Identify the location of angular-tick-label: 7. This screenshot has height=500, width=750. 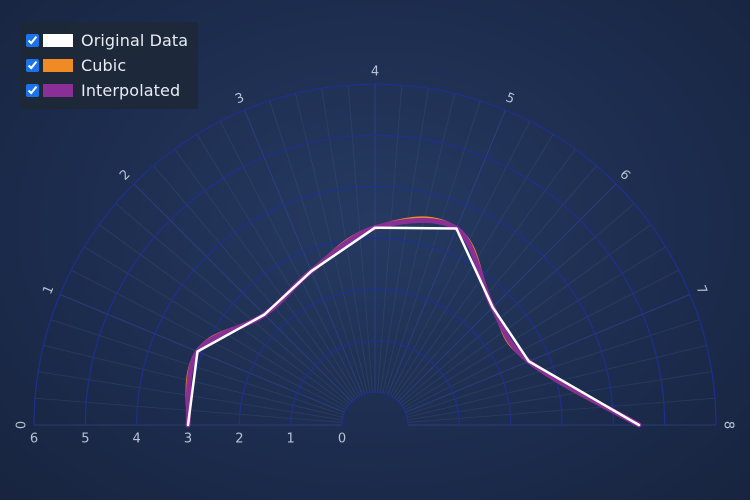
(701, 289).